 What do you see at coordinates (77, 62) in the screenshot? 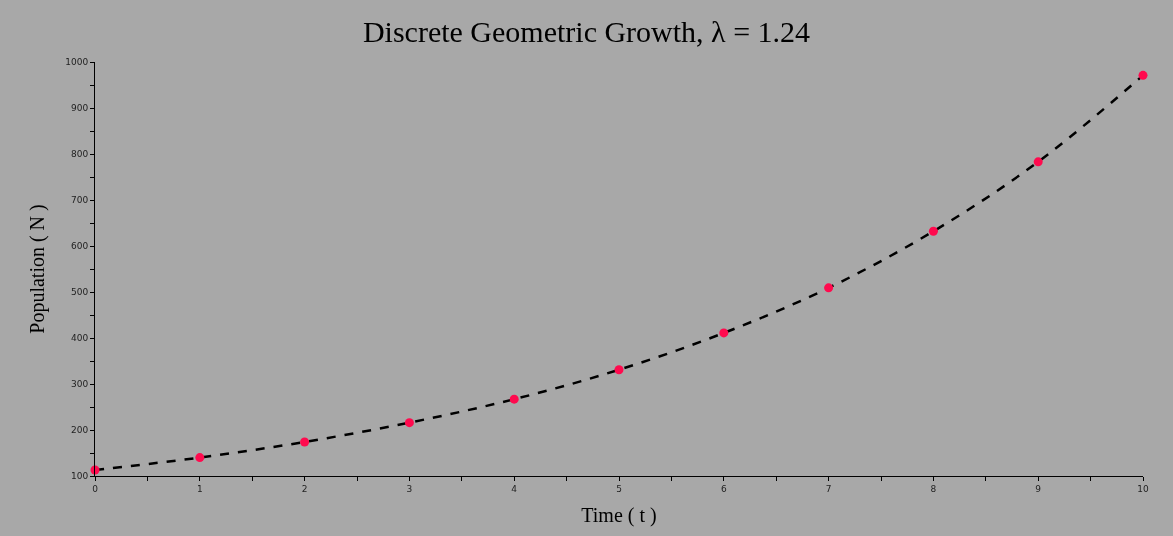
I see `y-tick-label: 1000` at bounding box center [77, 62].